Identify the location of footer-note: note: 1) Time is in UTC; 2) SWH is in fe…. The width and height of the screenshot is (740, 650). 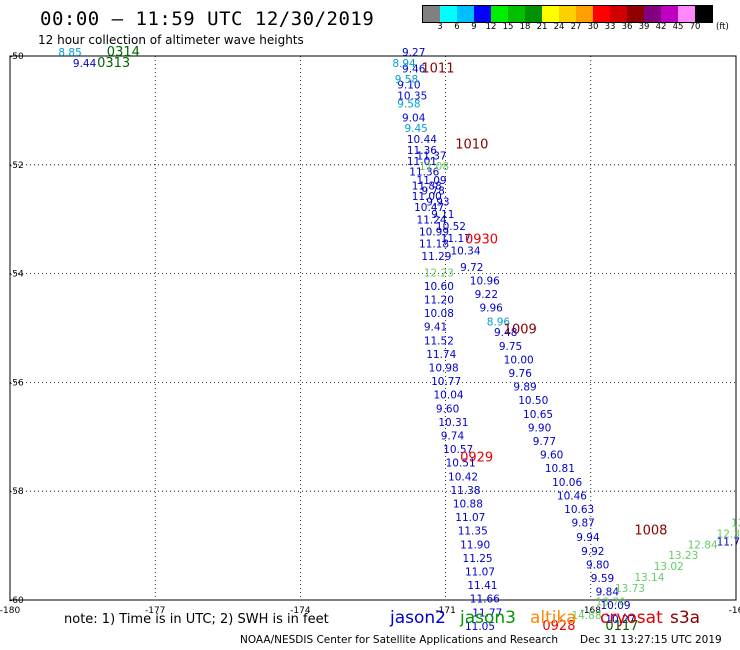
(196, 619).